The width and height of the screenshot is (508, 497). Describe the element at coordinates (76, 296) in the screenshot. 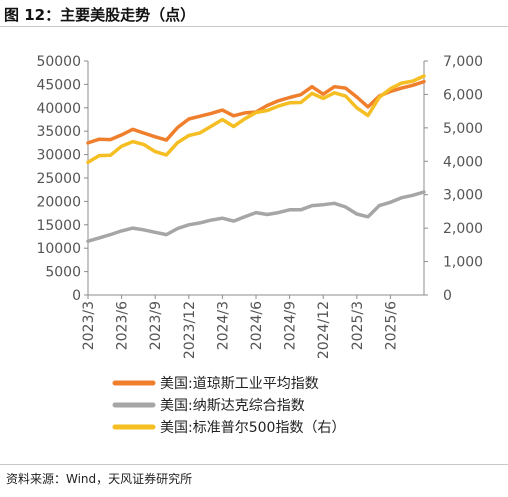

I see `left-tick-label: 0` at that location.